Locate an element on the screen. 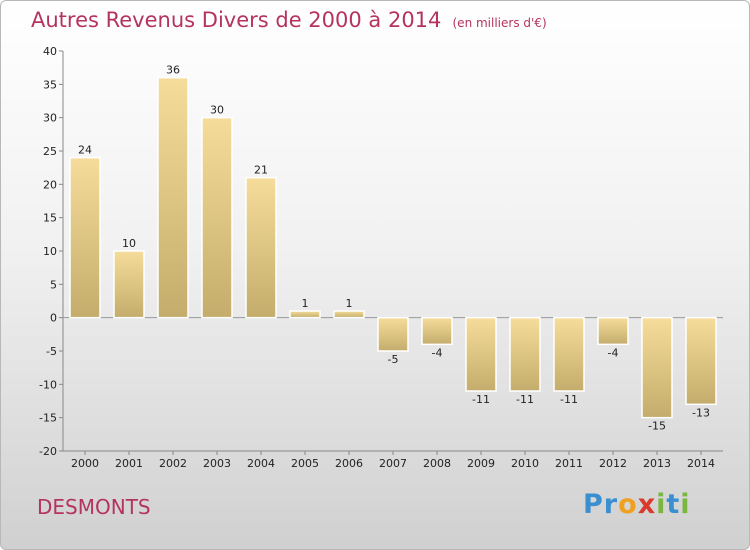 The width and height of the screenshot is (750, 550). proxiti-logo: Proxiti is located at coordinates (637, 504).